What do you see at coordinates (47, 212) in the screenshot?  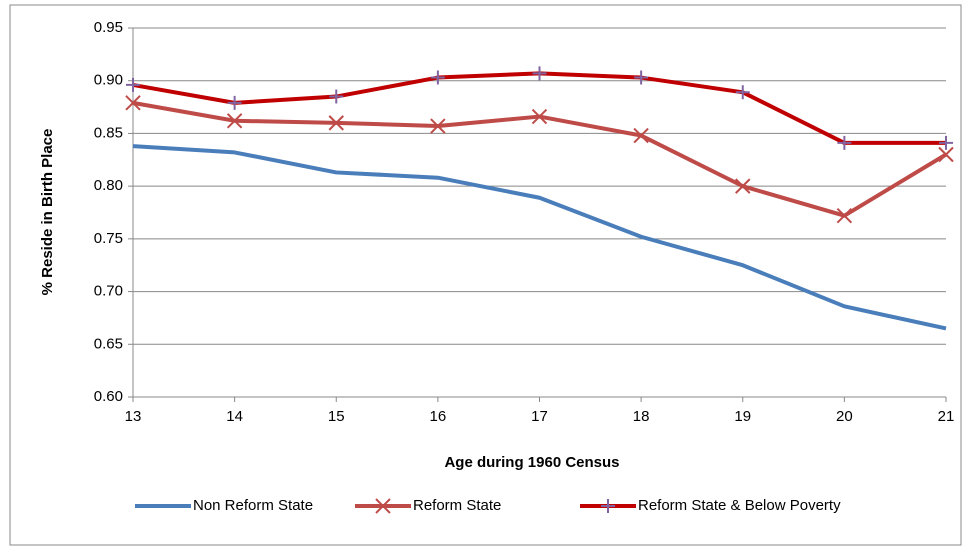 I see `y-axis-title: % Reside in Birth Place` at bounding box center [47, 212].